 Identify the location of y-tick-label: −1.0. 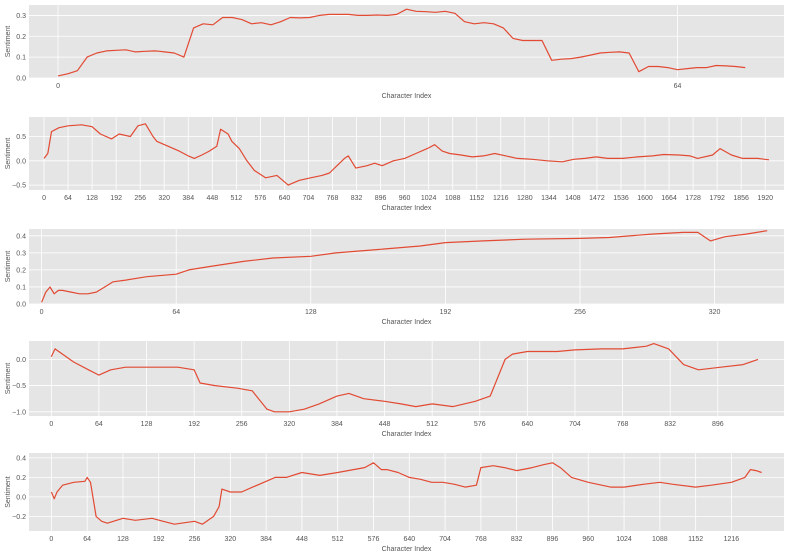
(19, 412).